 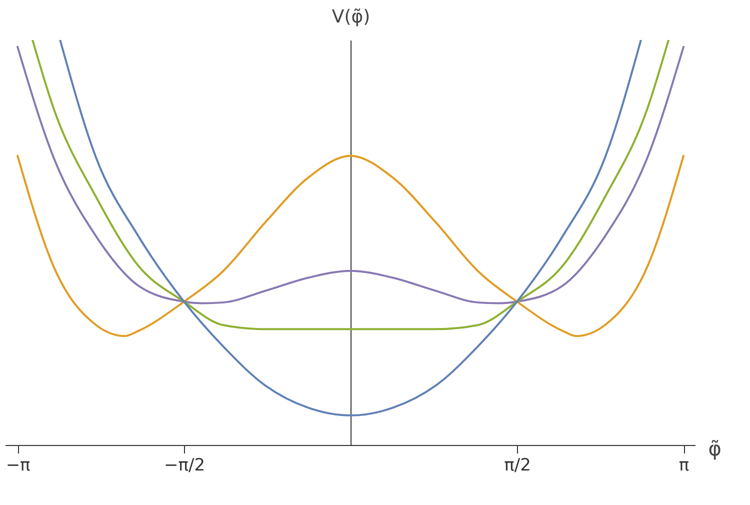 What do you see at coordinates (185, 466) in the screenshot?
I see `x-tick-label: −π/2` at bounding box center [185, 466].